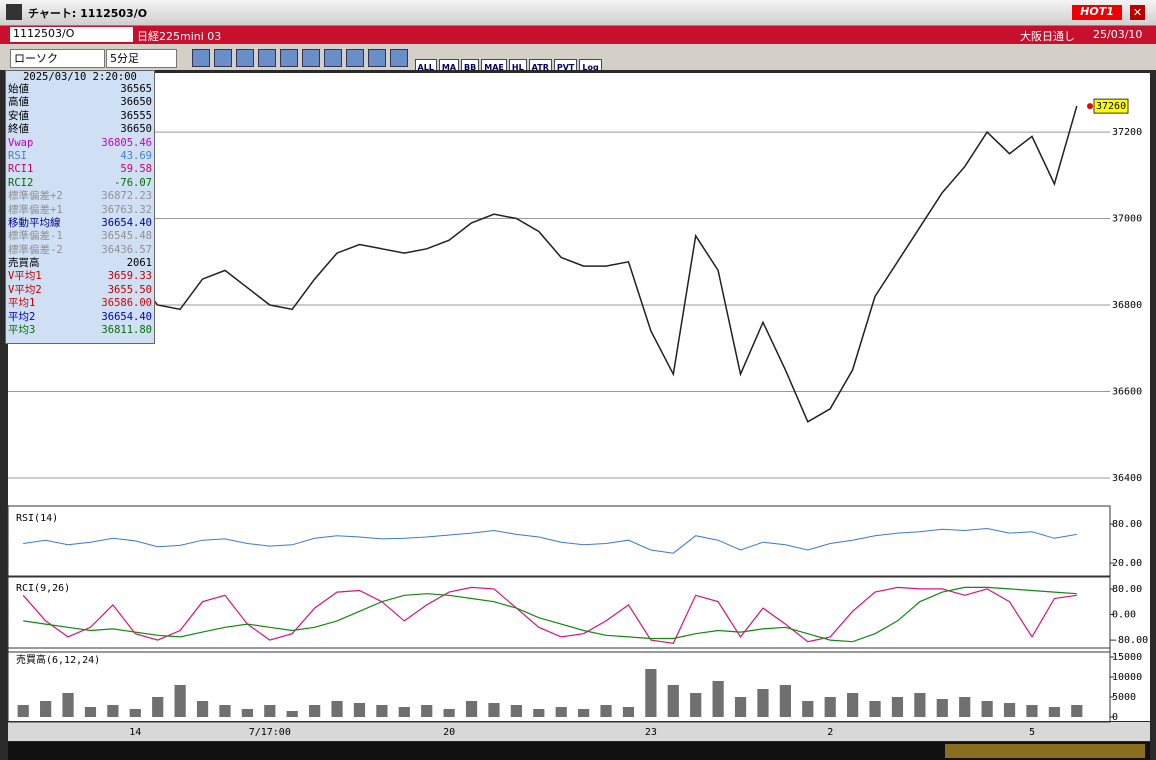 The image size is (1156, 760). Describe the element at coordinates (21, 182) in the screenshot. I see `row-label: RCI2` at that location.